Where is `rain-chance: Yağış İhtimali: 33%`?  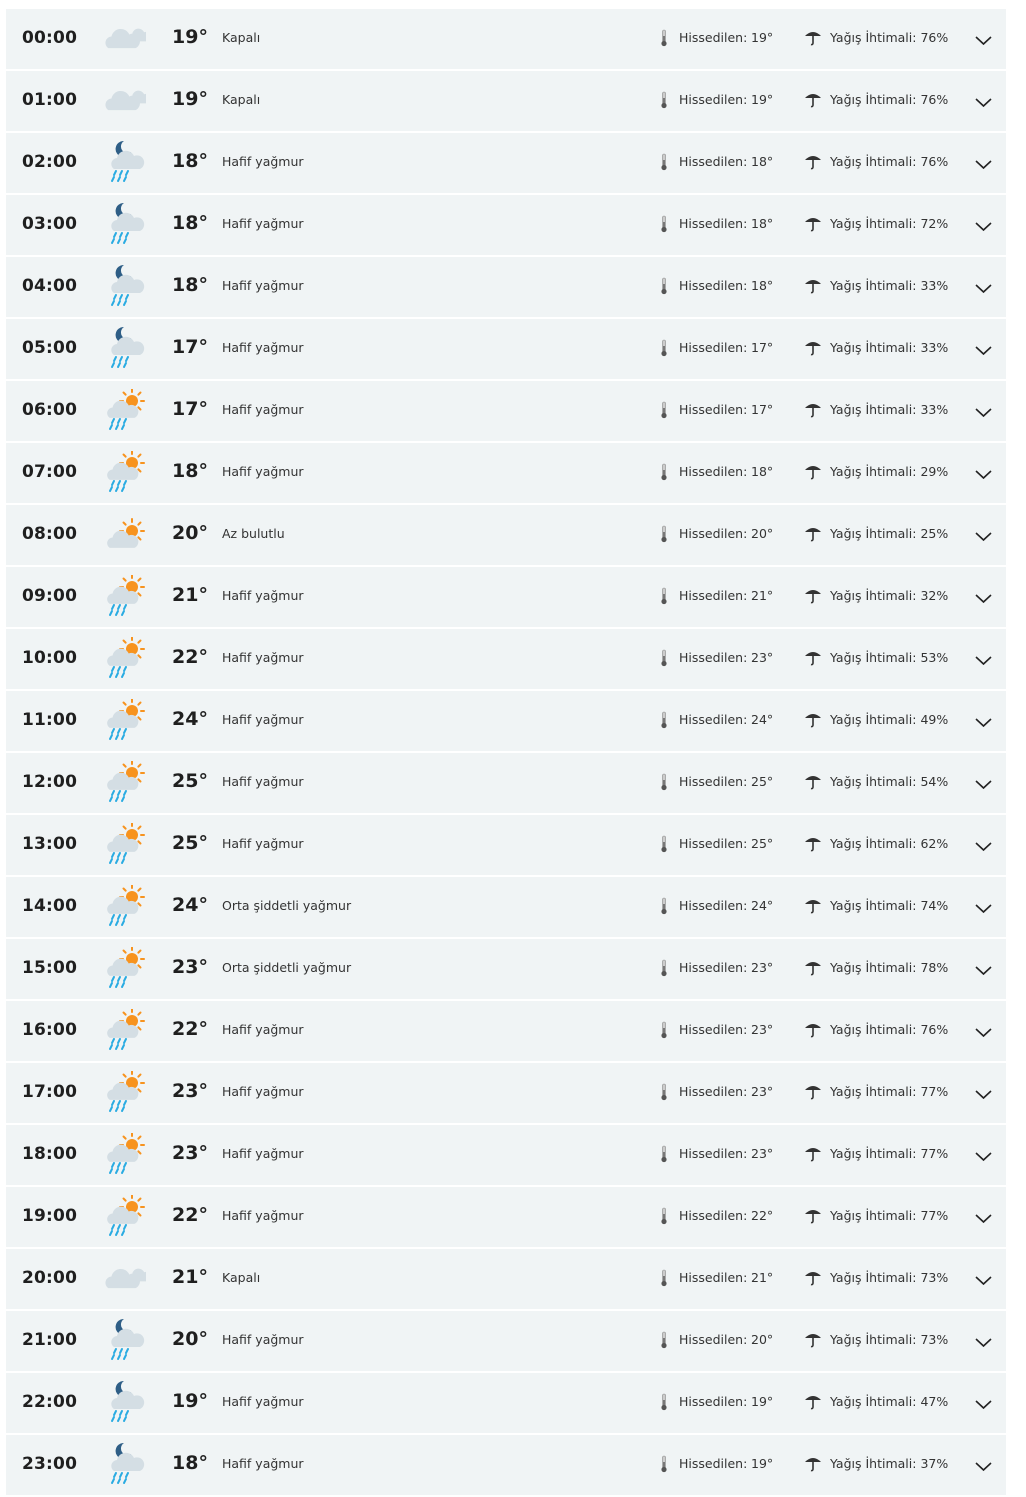 rain-chance: Yağış İhtimali: 33% is located at coordinates (889, 409).